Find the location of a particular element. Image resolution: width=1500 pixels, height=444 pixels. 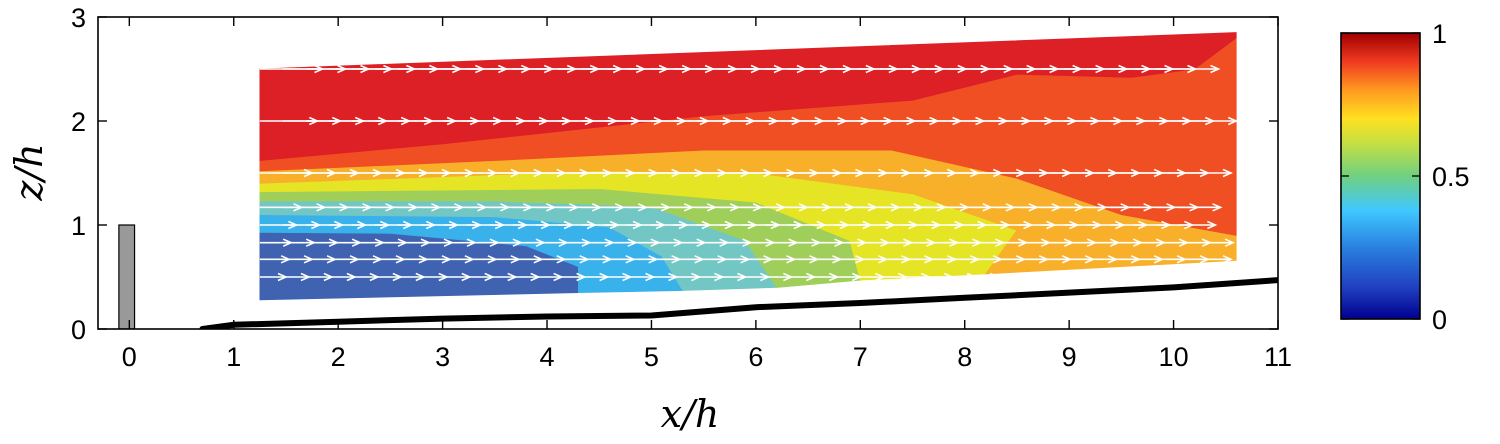

x-tick-label: 11 is located at coordinates (1278, 357).